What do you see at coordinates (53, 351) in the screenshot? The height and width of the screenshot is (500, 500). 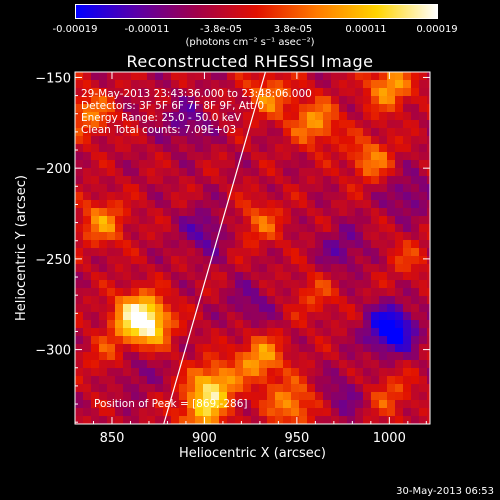 I see `y-tick-label: −300` at bounding box center [53, 351].